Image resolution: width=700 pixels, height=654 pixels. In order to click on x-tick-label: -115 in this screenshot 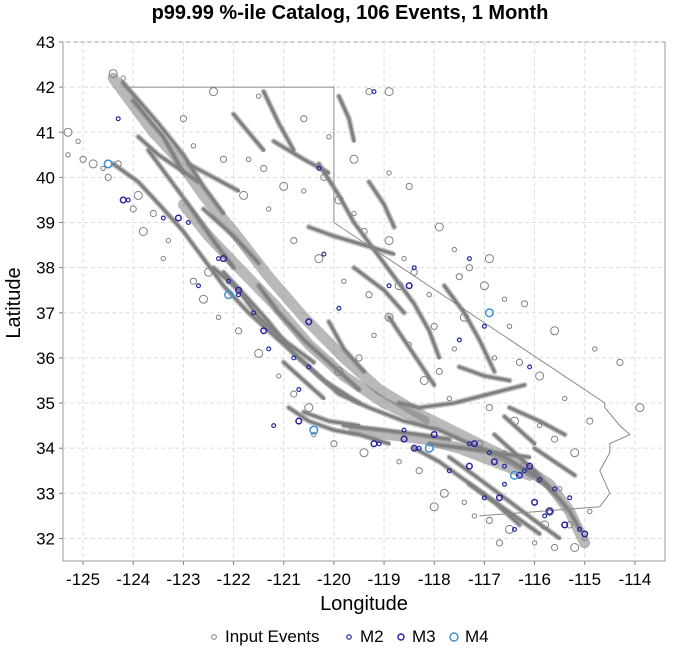, I will do `click(584, 579)`.